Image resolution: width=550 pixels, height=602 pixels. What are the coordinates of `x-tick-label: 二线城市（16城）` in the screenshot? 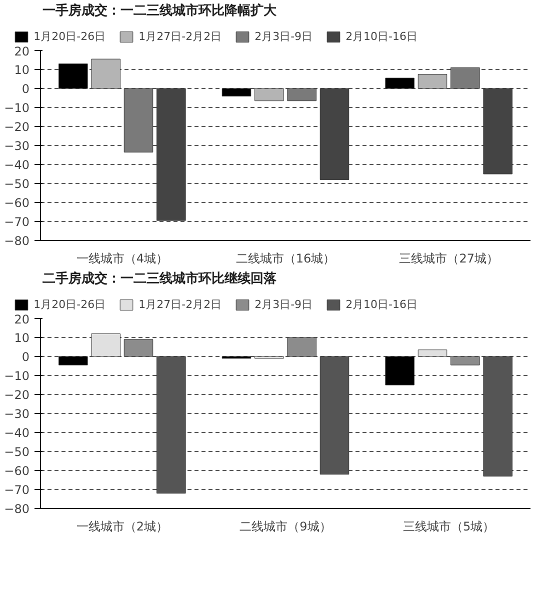 It's located at (286, 259).